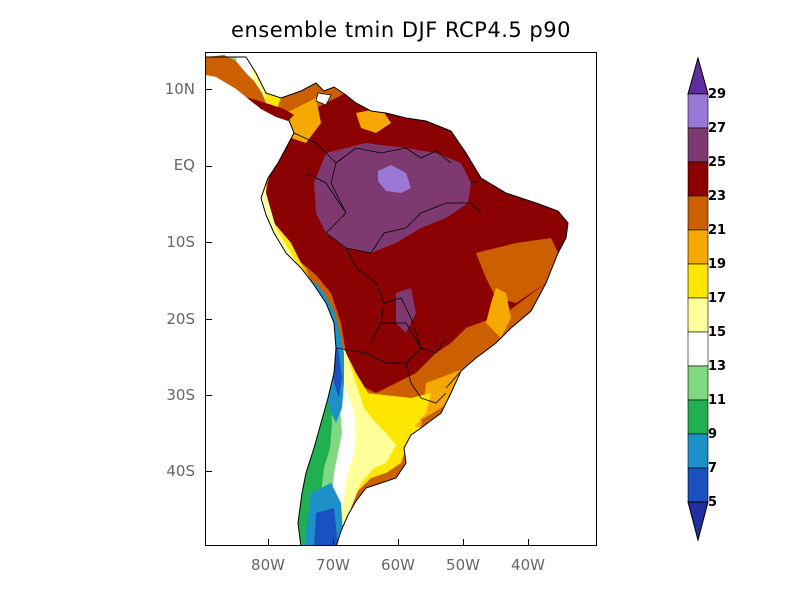 The image size is (800, 600). What do you see at coordinates (463, 565) in the screenshot?
I see `lon-label-50w: 50W` at bounding box center [463, 565].